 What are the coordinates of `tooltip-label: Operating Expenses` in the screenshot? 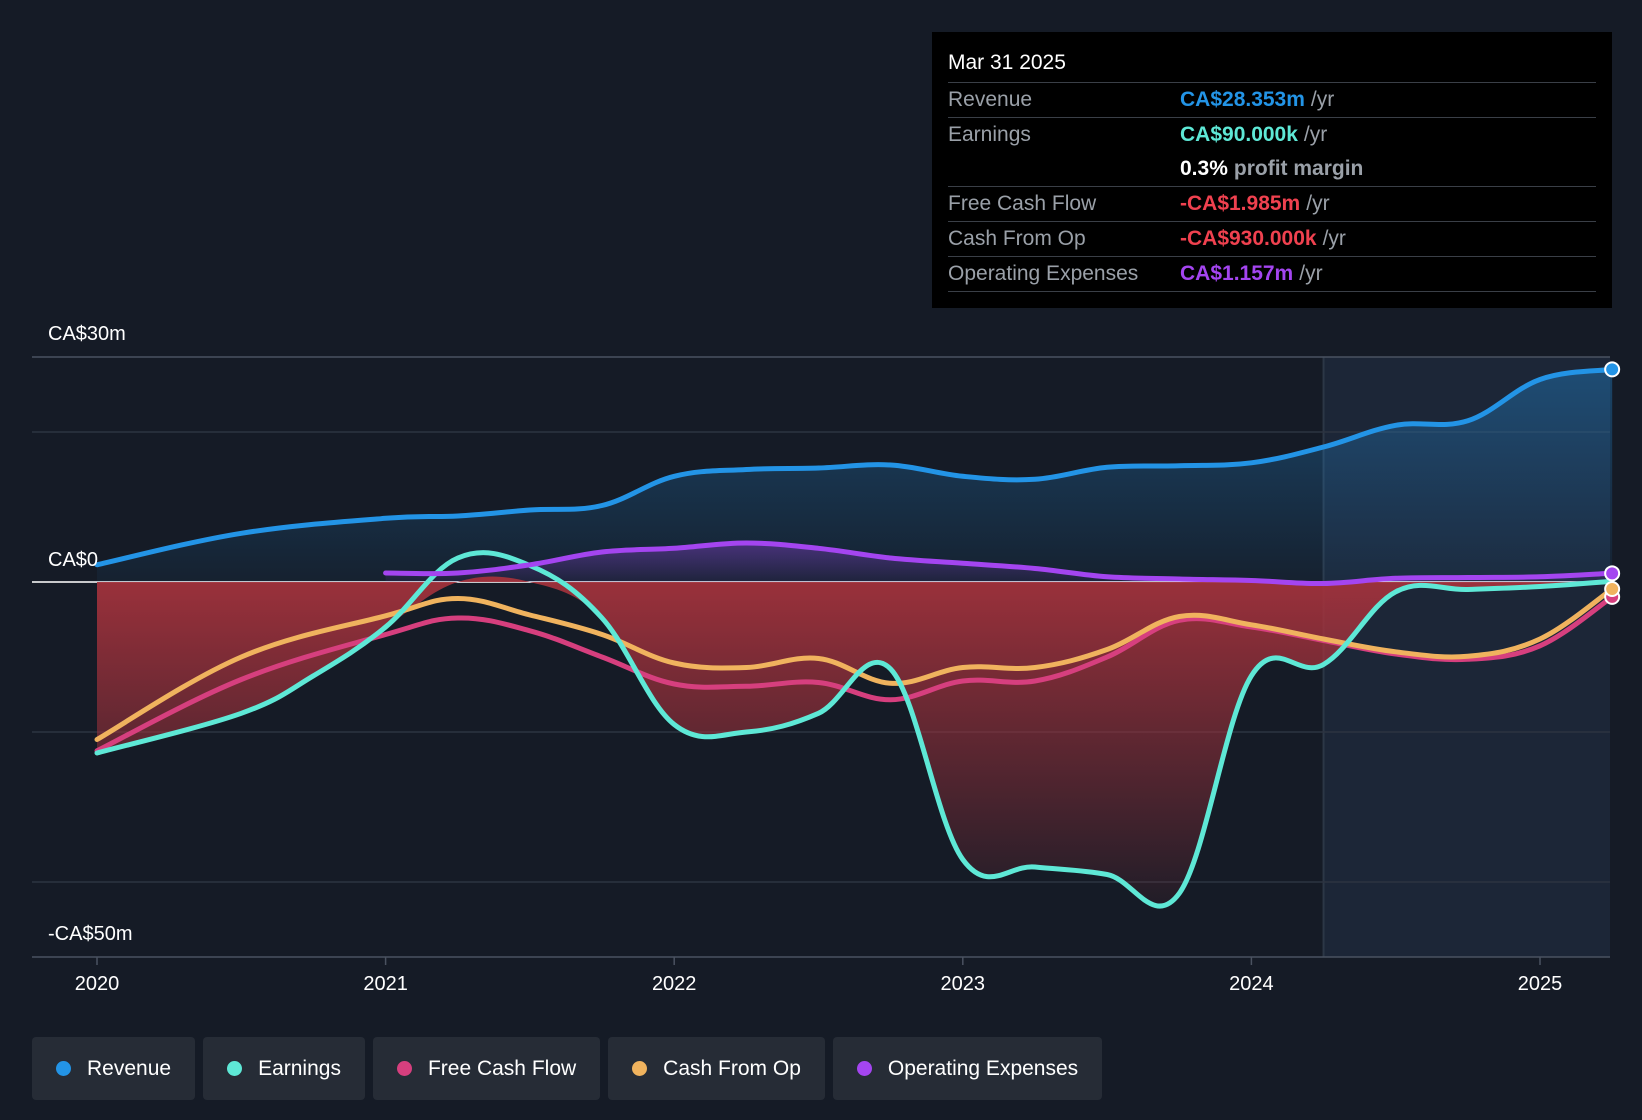 It's located at (1043, 273).